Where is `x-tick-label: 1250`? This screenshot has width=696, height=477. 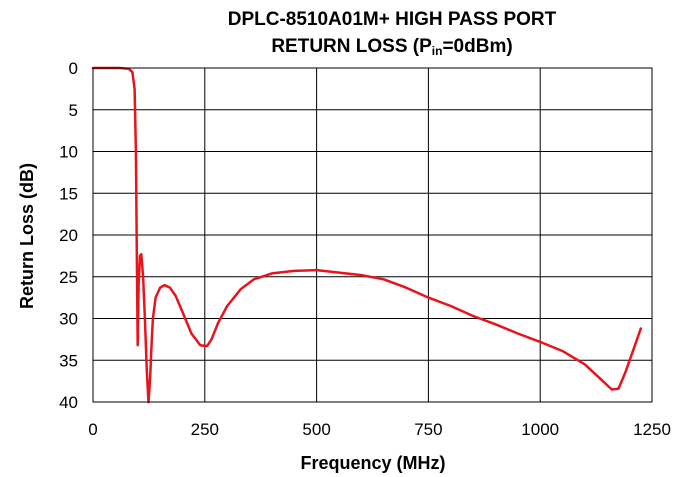 x-tick-label: 1250 is located at coordinates (652, 429).